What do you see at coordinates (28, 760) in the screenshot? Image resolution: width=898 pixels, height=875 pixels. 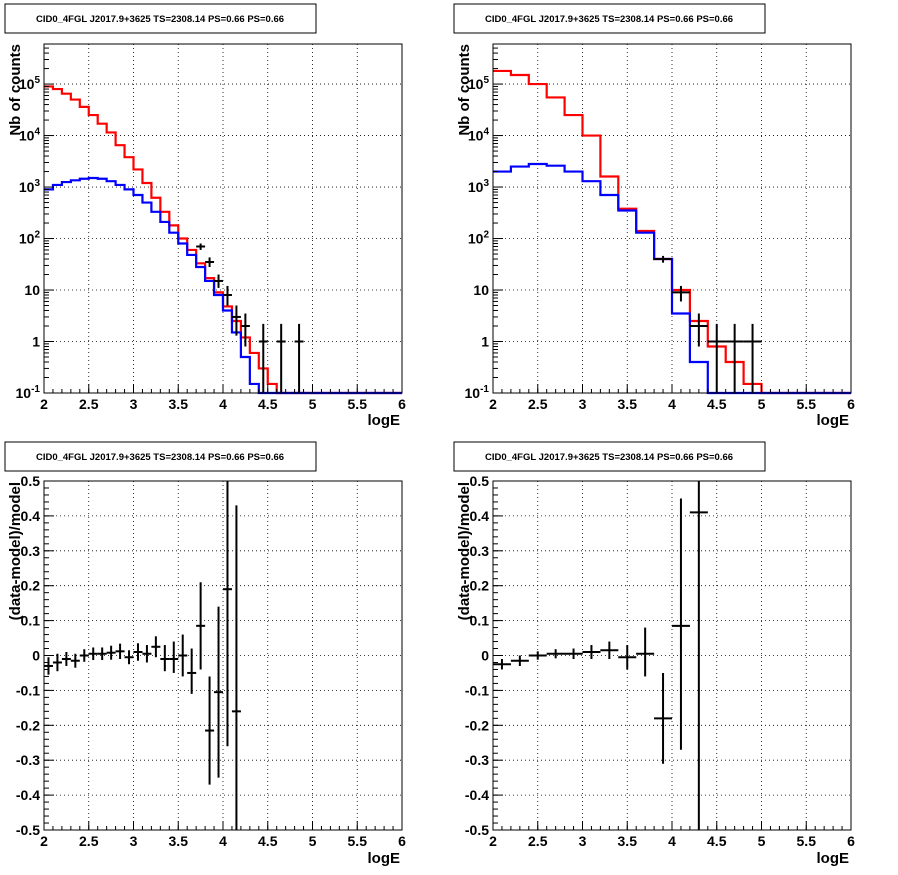 I see `y-tick-label: -0.3` at bounding box center [28, 760].